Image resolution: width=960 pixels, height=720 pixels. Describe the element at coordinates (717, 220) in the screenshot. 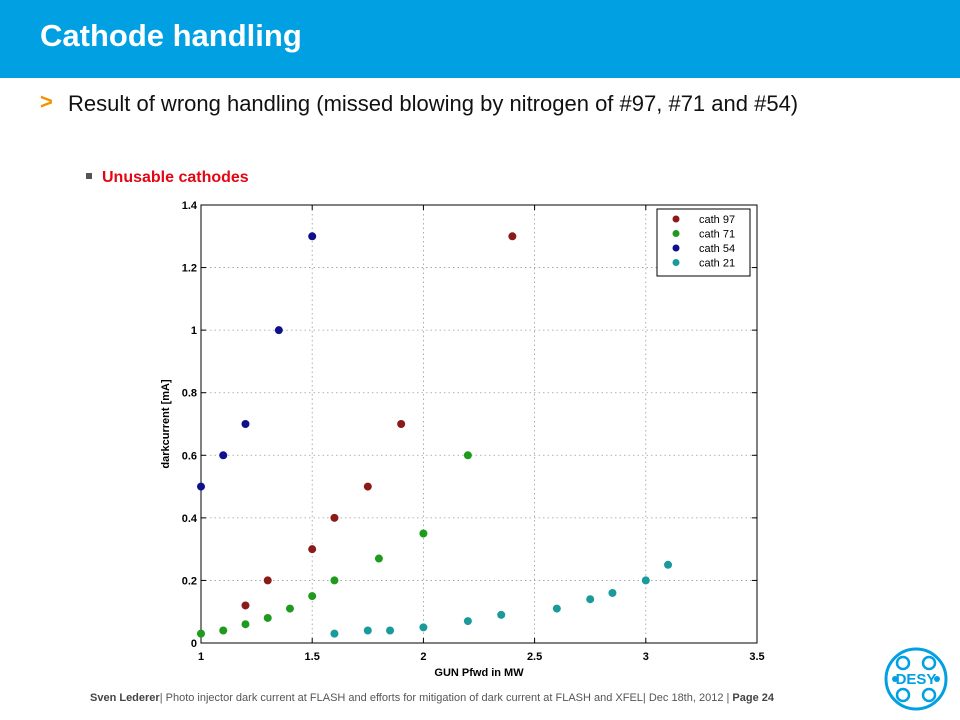

I see `legend-label: cath 97` at that location.